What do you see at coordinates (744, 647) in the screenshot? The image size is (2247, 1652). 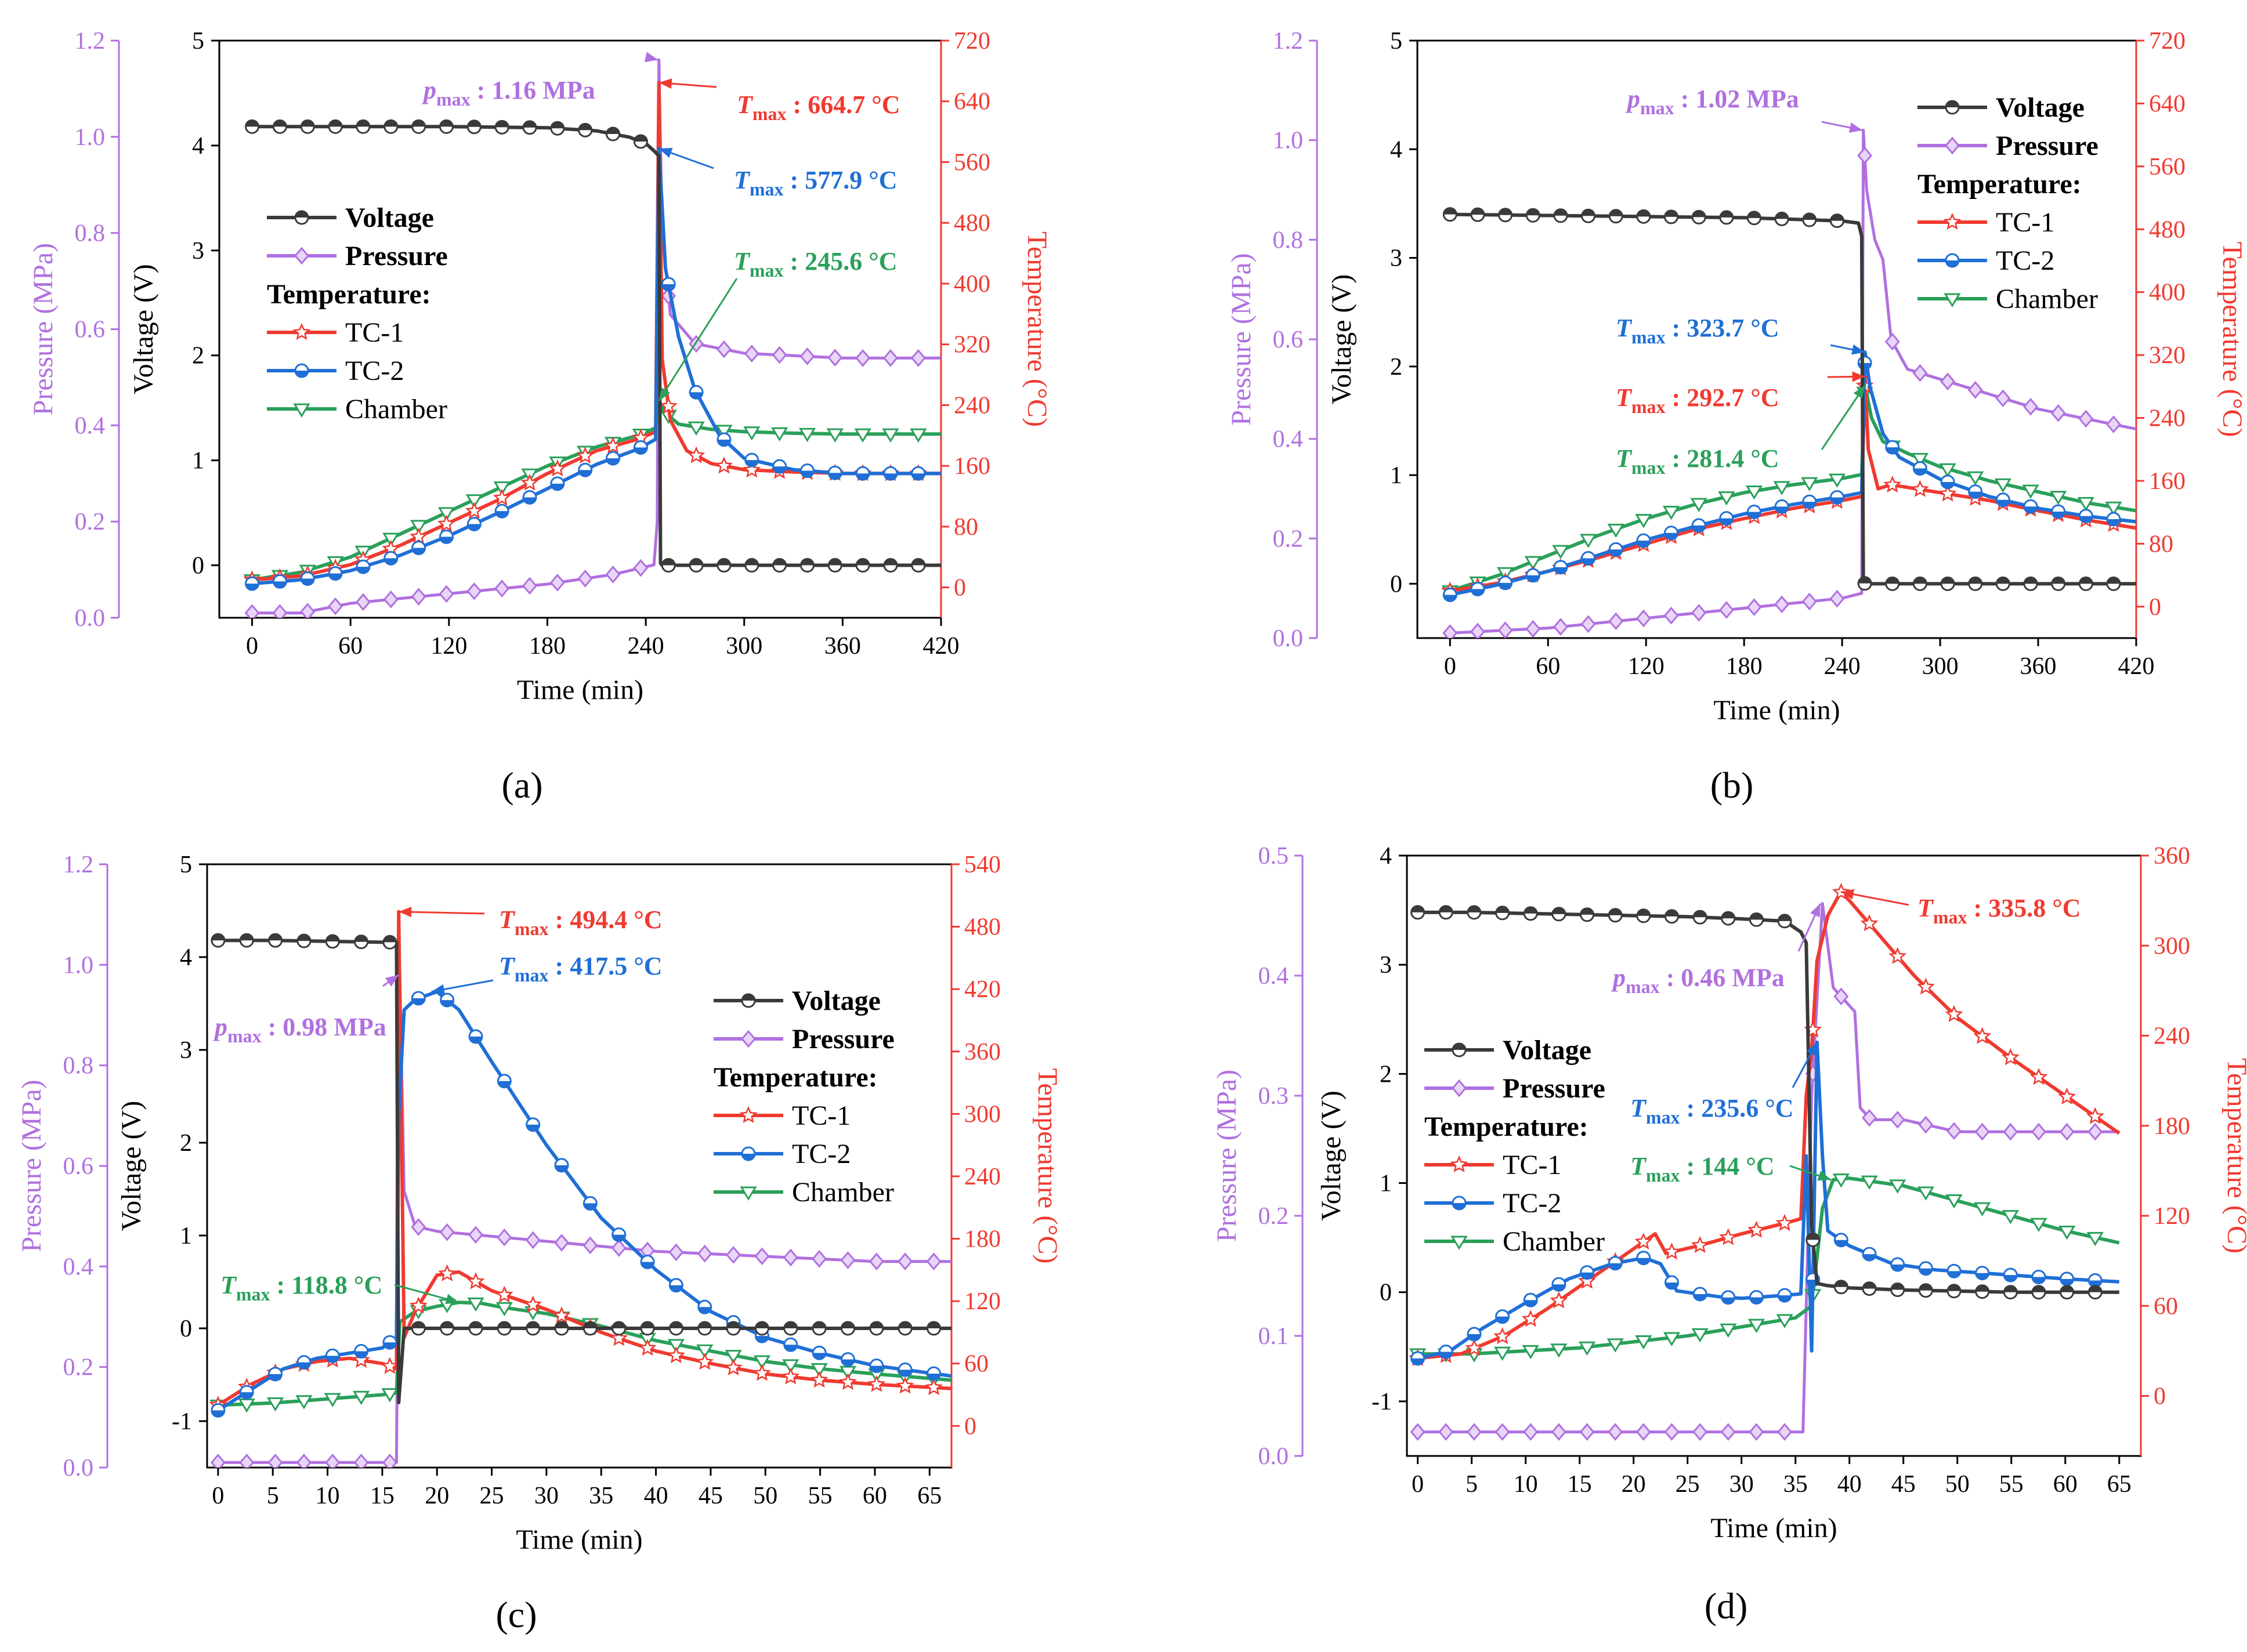 I see `x-tick-label: 300` at bounding box center [744, 647].